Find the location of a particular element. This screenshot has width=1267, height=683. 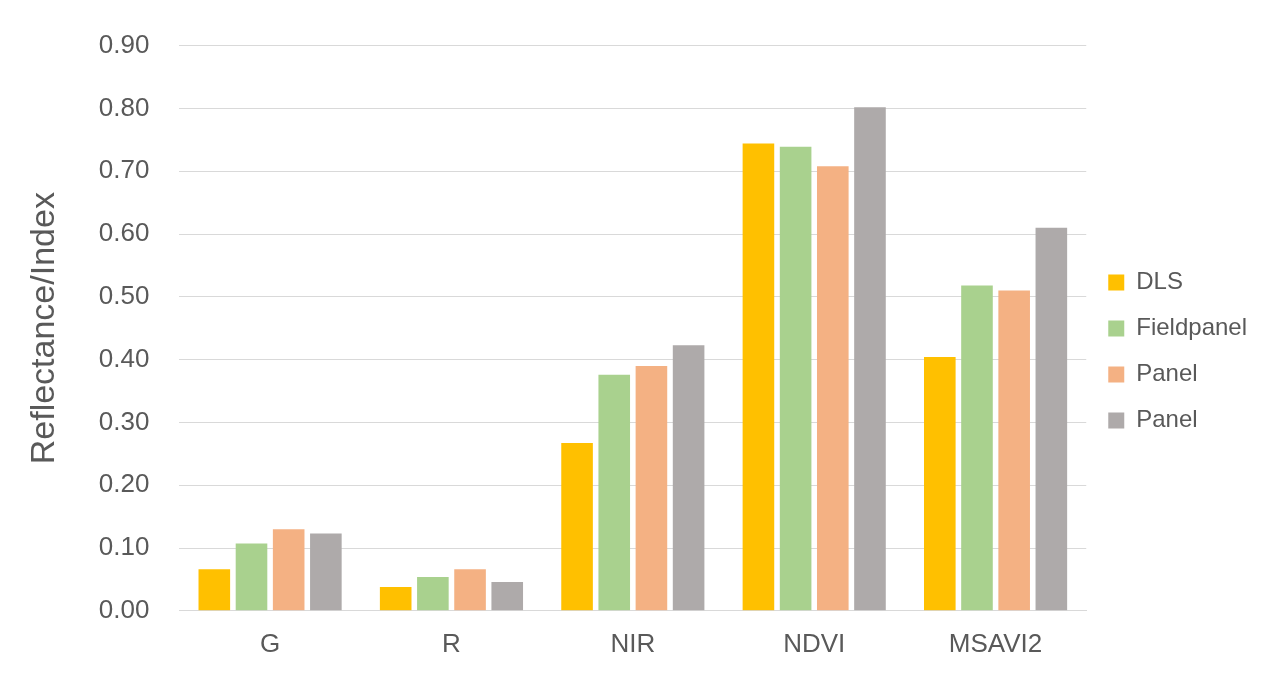

x-tick-label: MSAVI2 is located at coordinates (995, 642).